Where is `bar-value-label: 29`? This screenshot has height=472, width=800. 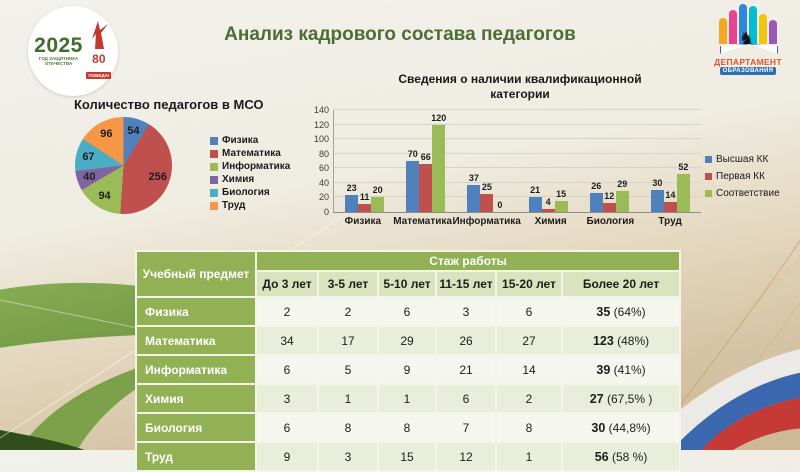
bar-value-label: 29 is located at coordinates (622, 183).